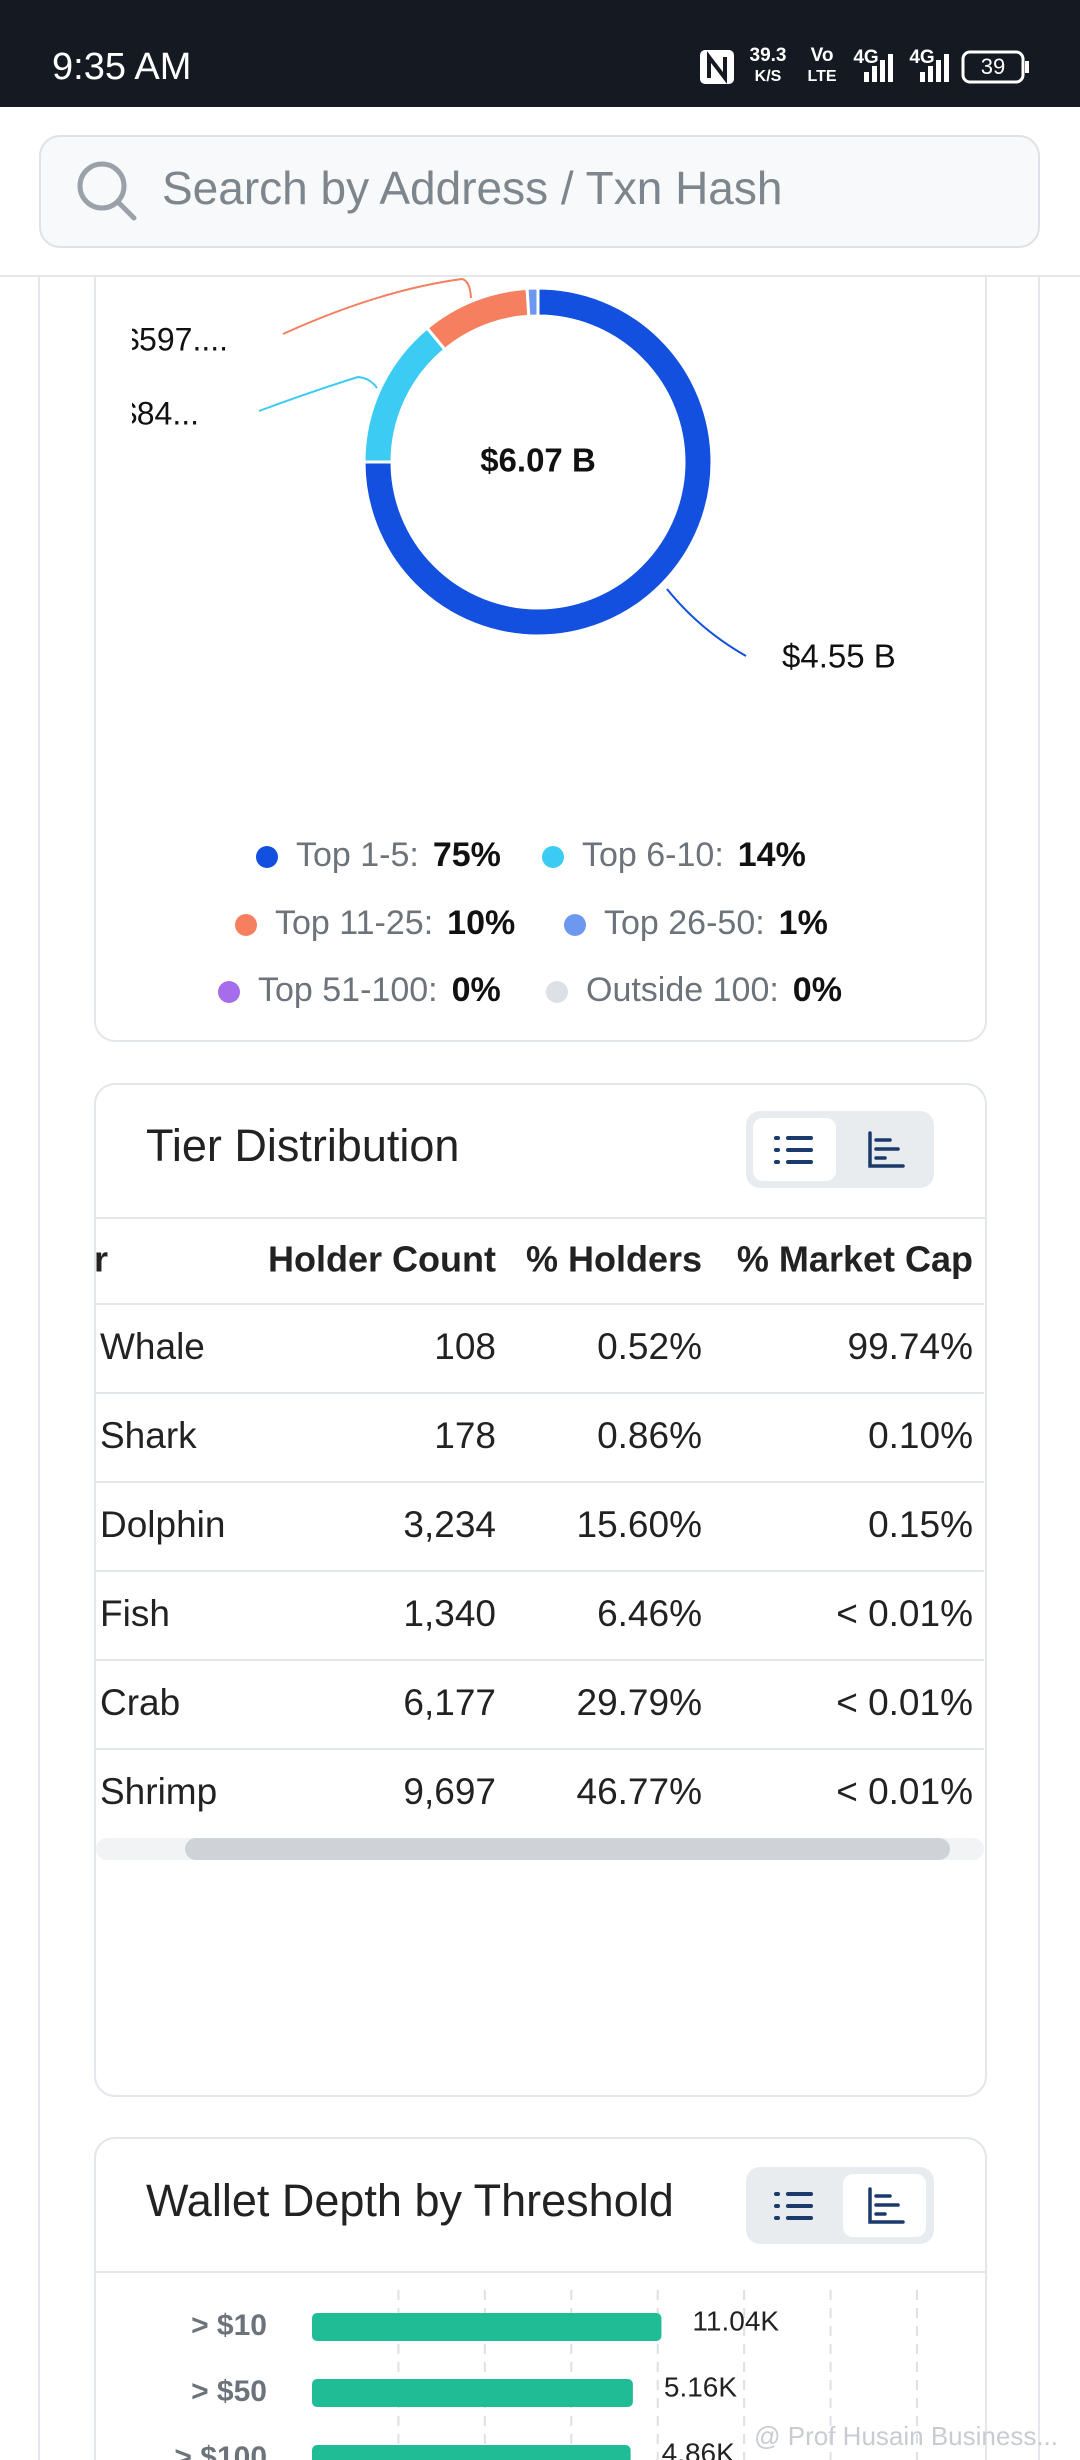  I want to click on y-tick-label: > $50, so click(229, 2391).